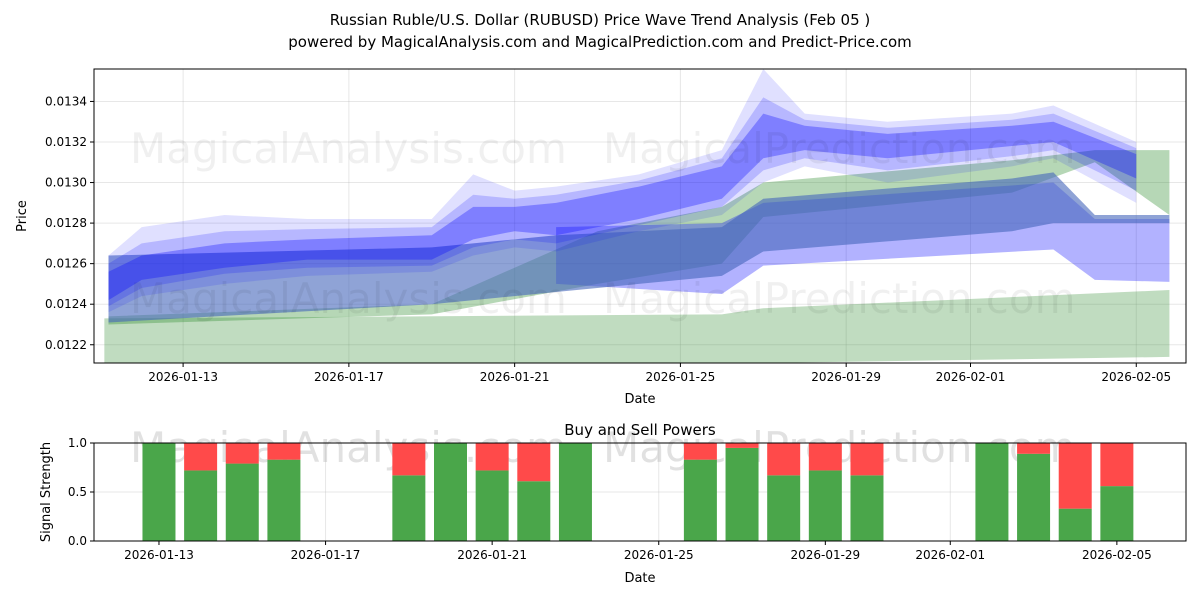  What do you see at coordinates (77, 492) in the screenshot?
I see `y-tick-label: 0.5` at bounding box center [77, 492].